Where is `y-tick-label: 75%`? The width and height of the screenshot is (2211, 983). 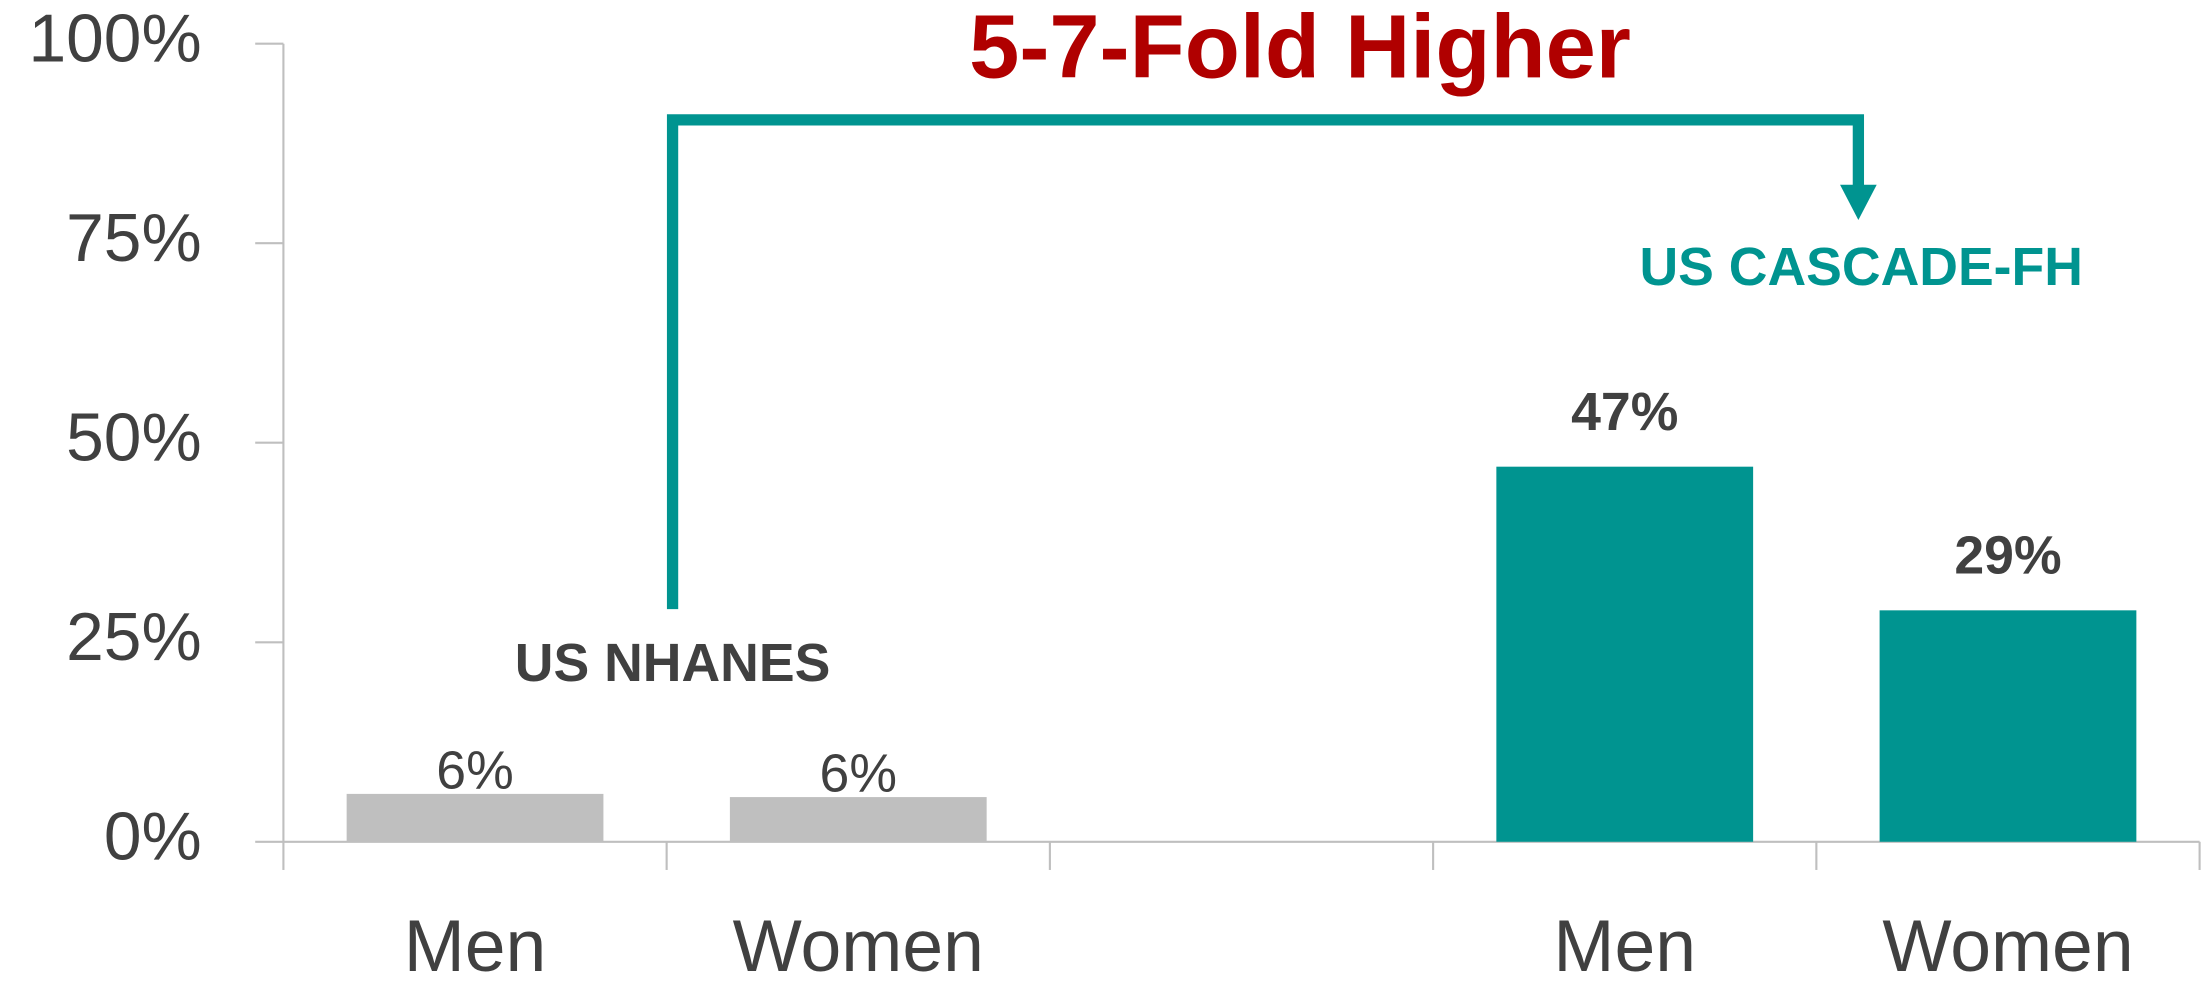 y-tick-label: 75% is located at coordinates (133, 238).